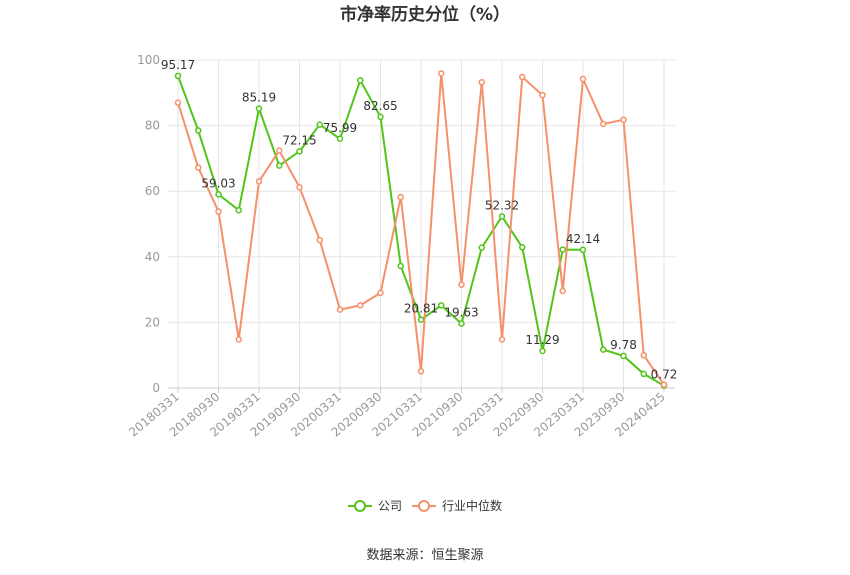  Describe the element at coordinates (259, 98) in the screenshot. I see `data-label-0-4: 85.19` at that location.